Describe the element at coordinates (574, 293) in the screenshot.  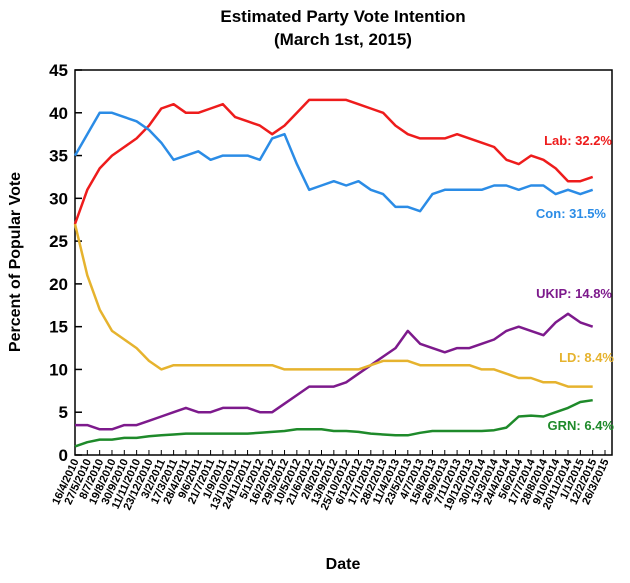
I see `series-label: UKIP: 14.8%` at that location.